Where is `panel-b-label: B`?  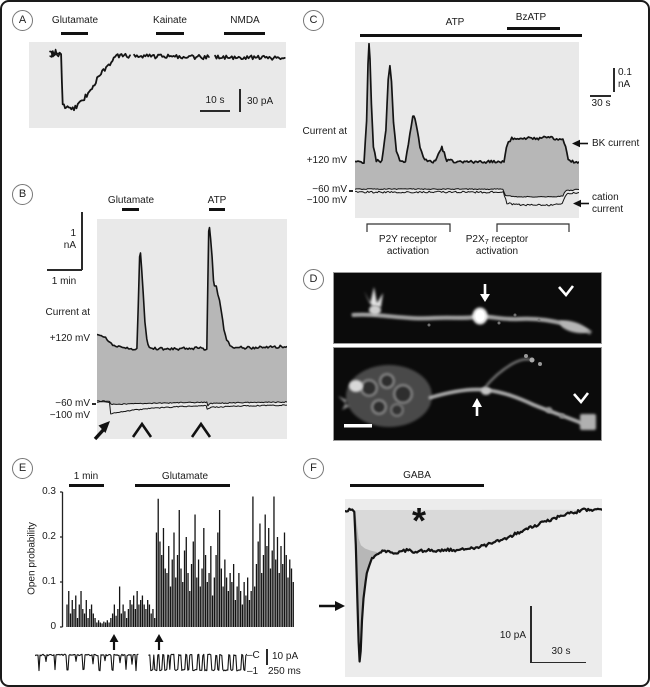
panel-b-label: B is located at coordinates (22, 194).